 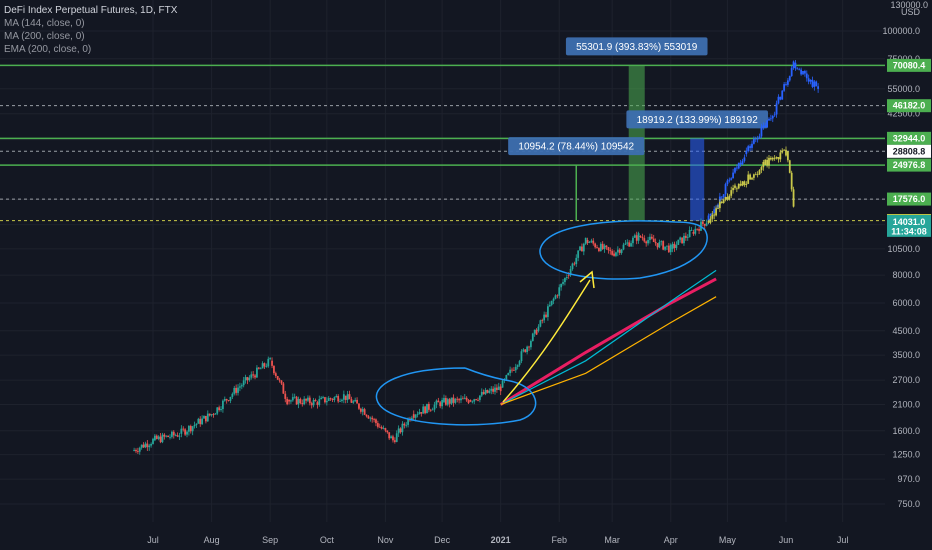 I want to click on drawings, so click(x=541, y=323).